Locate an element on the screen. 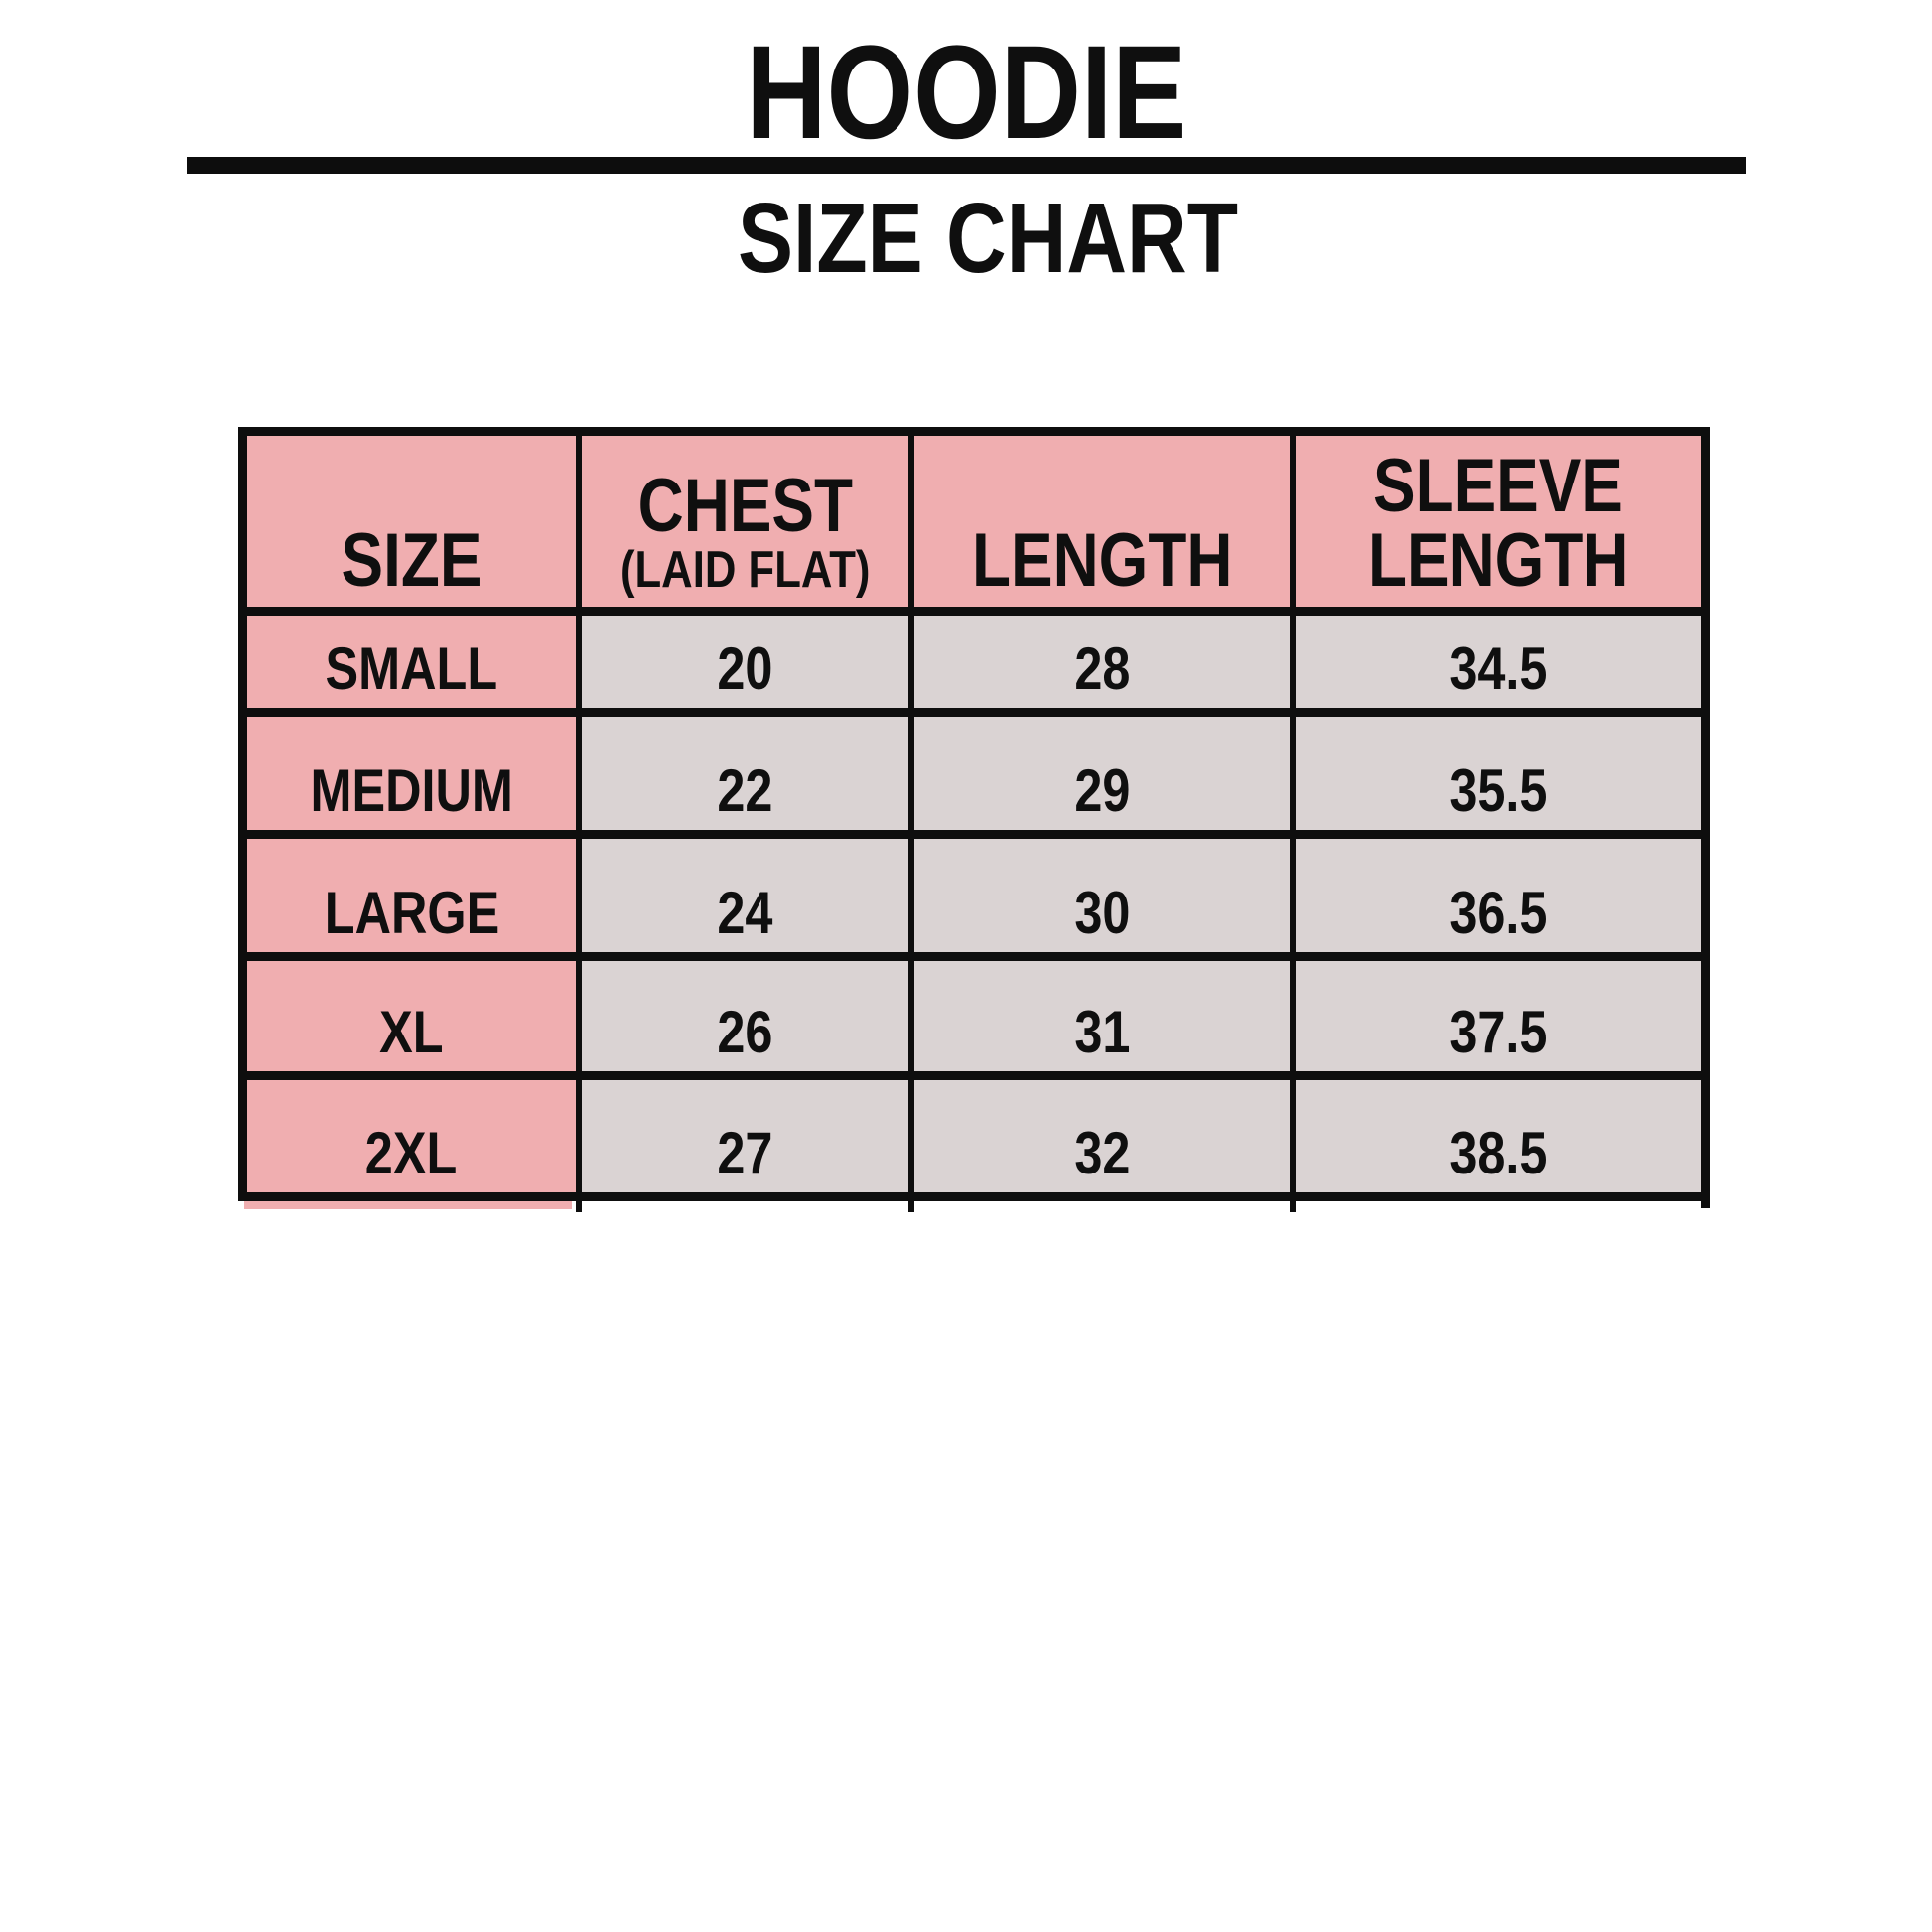  row-medium-sleeve: 35.5 is located at coordinates (1499, 773).